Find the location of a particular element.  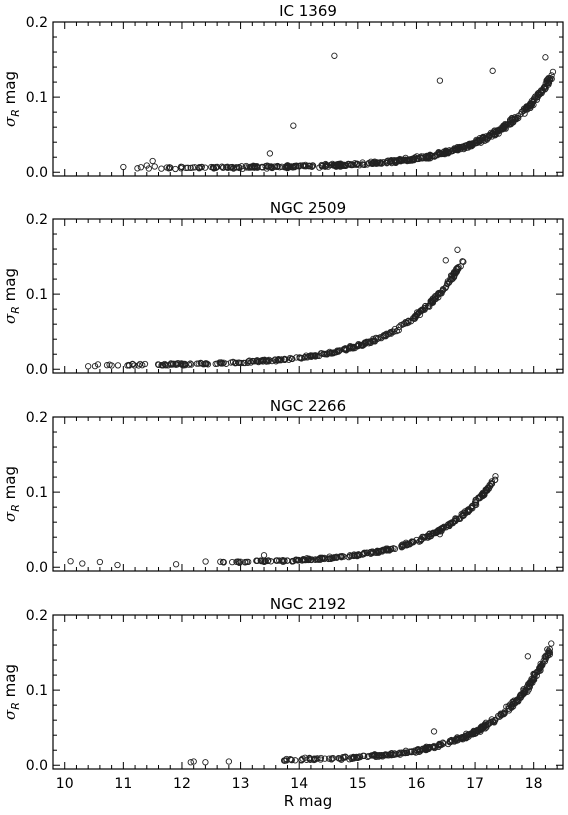

panel-title: NGC 2509 is located at coordinates (308, 208).